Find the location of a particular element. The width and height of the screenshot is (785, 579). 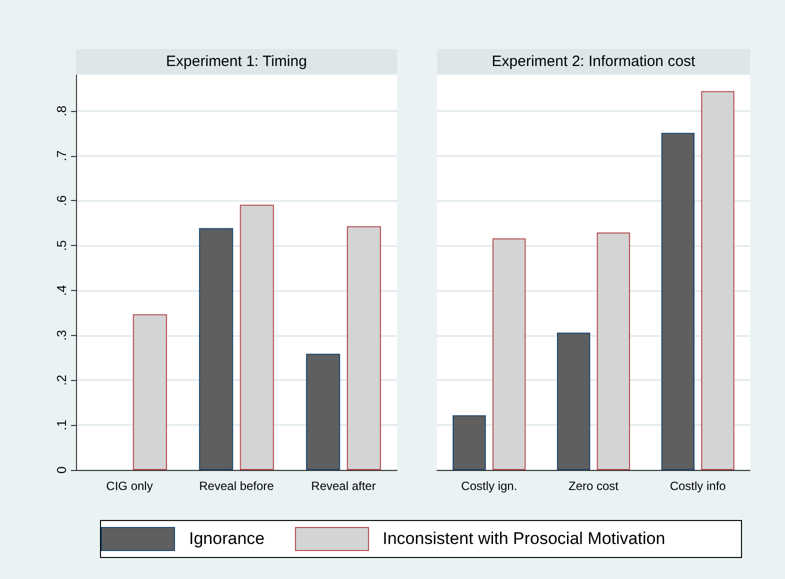

legend-label: Inconsistent with Prosocial Motivation is located at coordinates (524, 539).